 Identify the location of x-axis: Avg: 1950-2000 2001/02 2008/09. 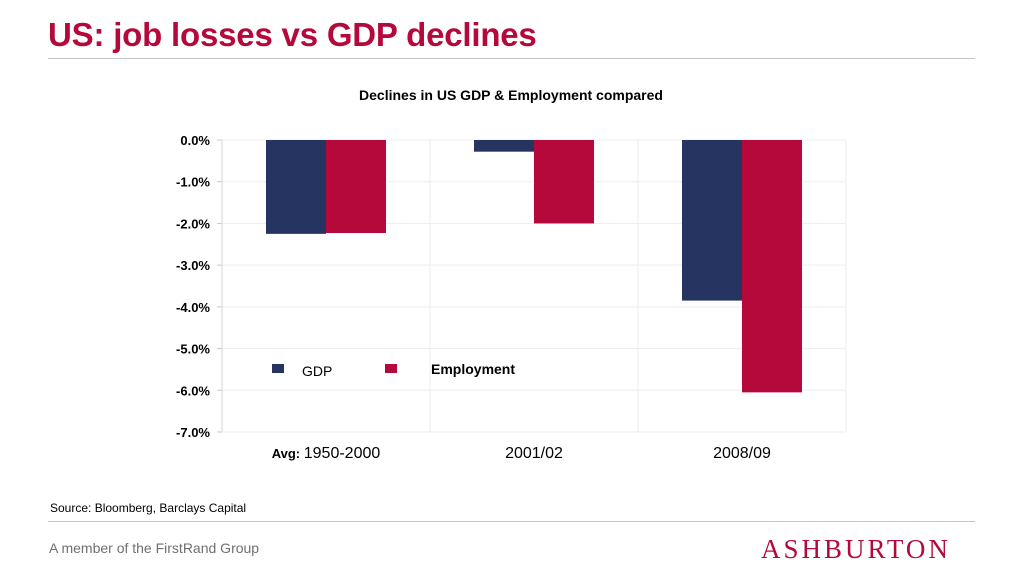
(521, 453).